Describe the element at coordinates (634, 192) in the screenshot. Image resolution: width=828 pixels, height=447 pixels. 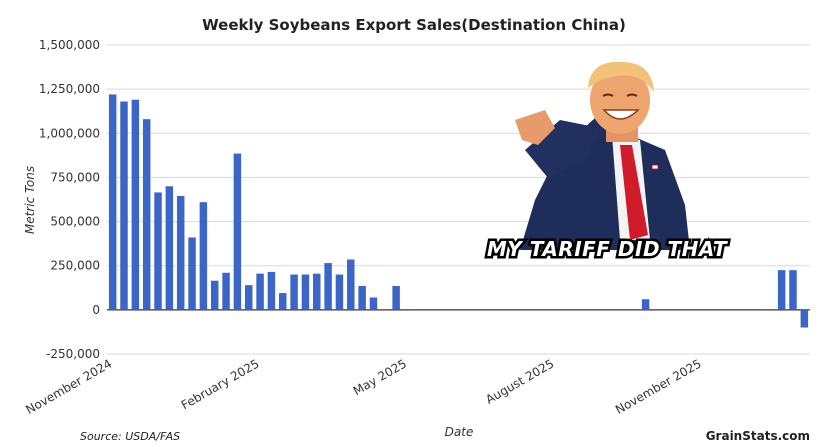
I see `red-tie` at that location.